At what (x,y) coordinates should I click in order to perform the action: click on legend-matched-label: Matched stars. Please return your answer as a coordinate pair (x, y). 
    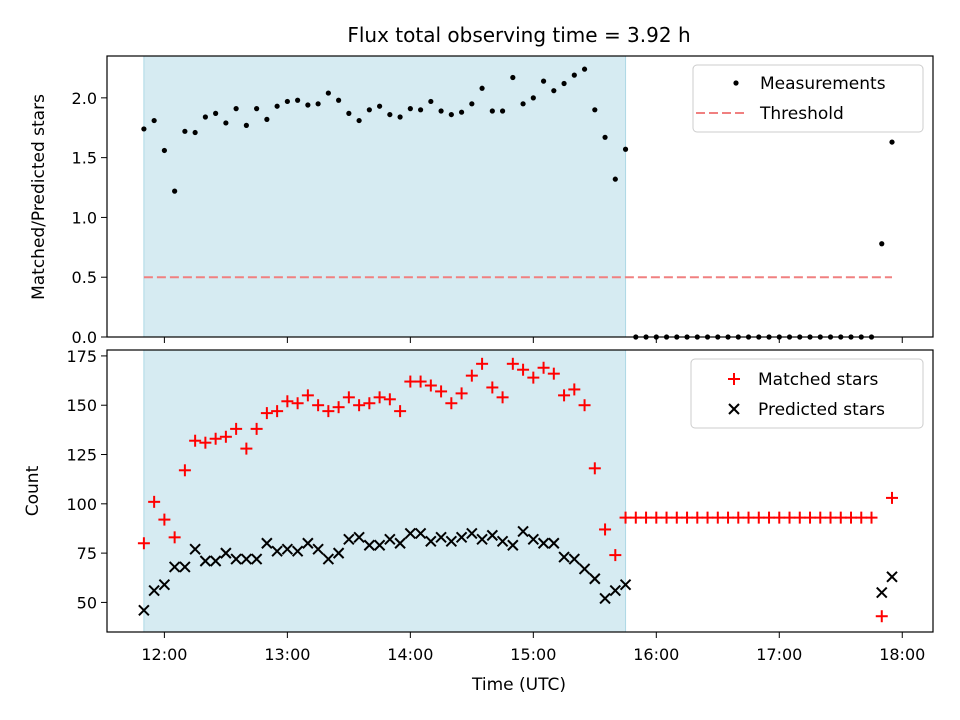
    Looking at the image, I should click on (818, 380).